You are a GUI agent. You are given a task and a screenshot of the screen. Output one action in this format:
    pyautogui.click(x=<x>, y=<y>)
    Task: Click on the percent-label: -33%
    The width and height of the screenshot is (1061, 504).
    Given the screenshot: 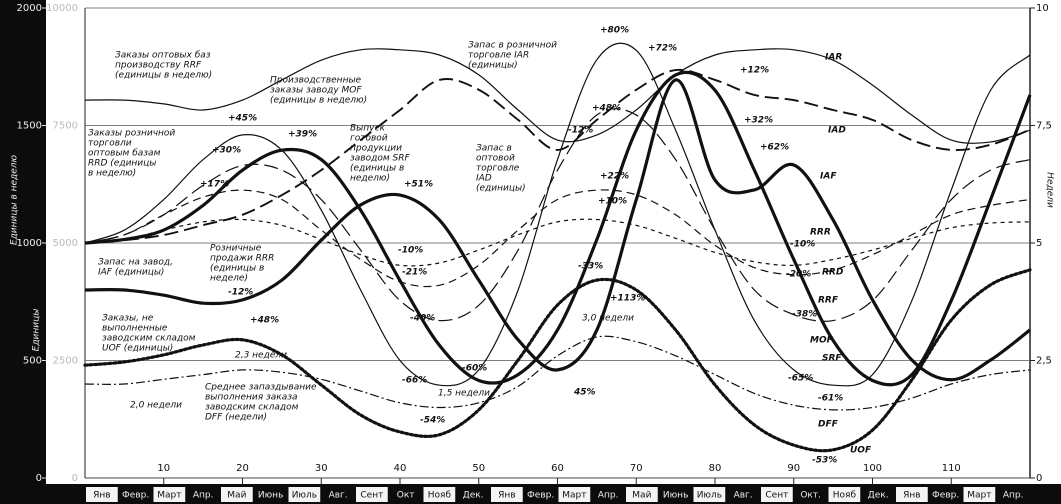 What is the action you would take?
    pyautogui.click(x=590, y=267)
    